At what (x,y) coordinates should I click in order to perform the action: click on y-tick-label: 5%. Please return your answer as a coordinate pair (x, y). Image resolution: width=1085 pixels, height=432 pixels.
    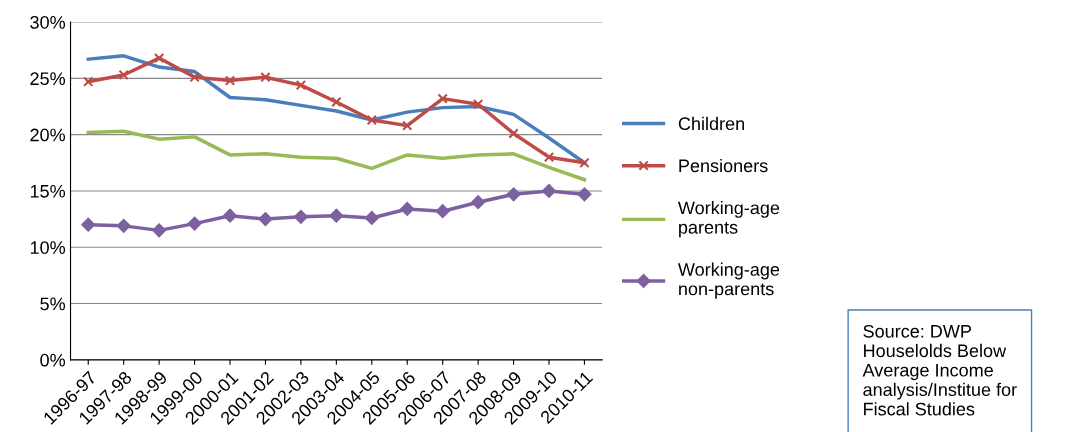
    Looking at the image, I should click on (53, 304).